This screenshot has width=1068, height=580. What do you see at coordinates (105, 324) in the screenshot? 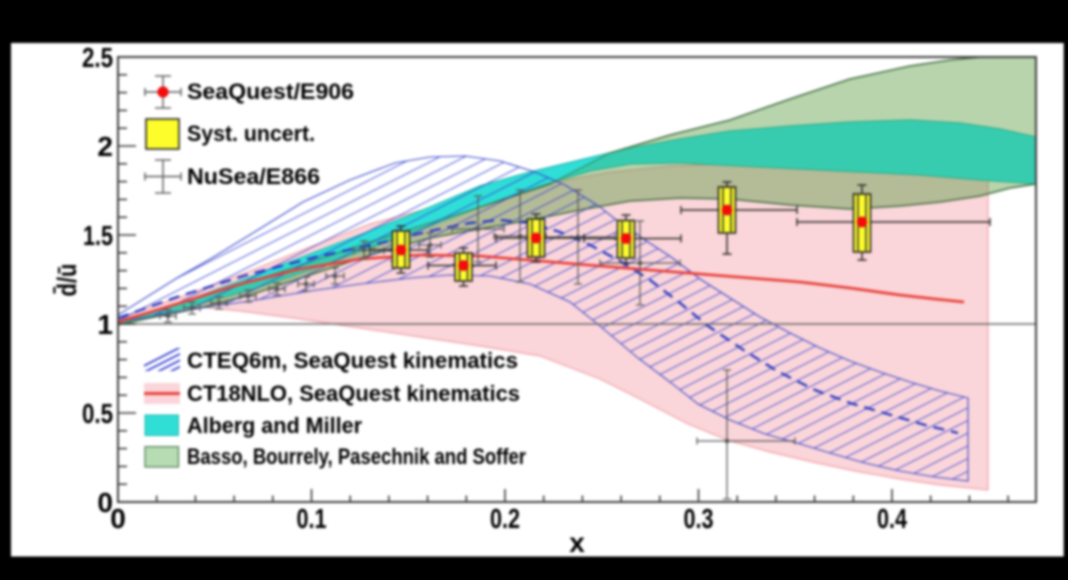
I see `svg-text: 1` at bounding box center [105, 324].